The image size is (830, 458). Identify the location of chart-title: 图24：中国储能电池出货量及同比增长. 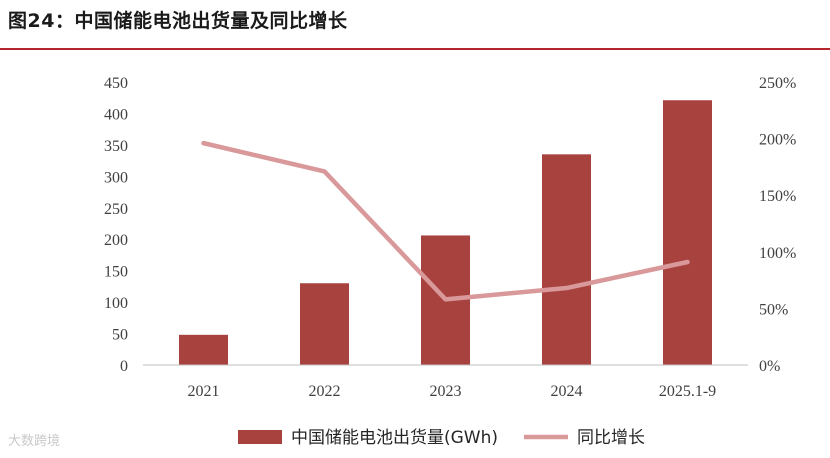
(178, 21).